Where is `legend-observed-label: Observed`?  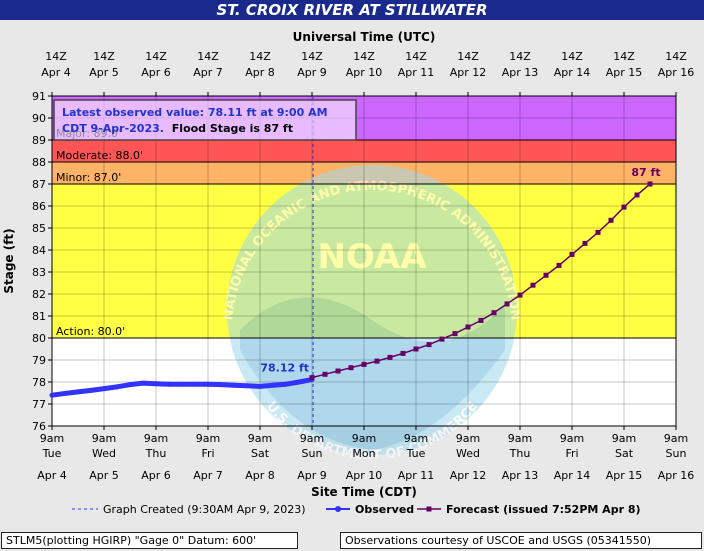 legend-observed-label: Observed is located at coordinates (384, 509).